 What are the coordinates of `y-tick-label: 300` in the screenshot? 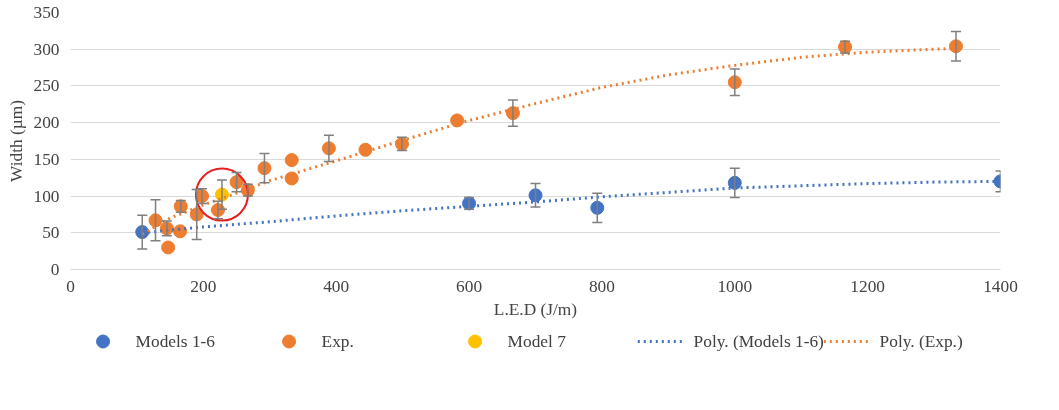 It's located at (46, 49).